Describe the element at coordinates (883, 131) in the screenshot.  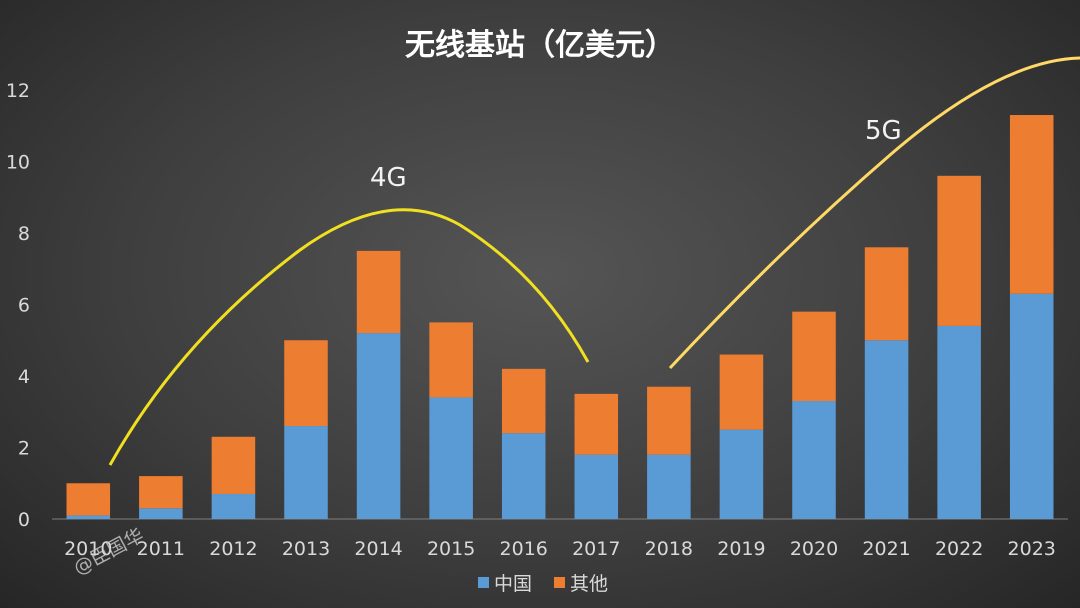
I see `5g-label: 5G` at that location.